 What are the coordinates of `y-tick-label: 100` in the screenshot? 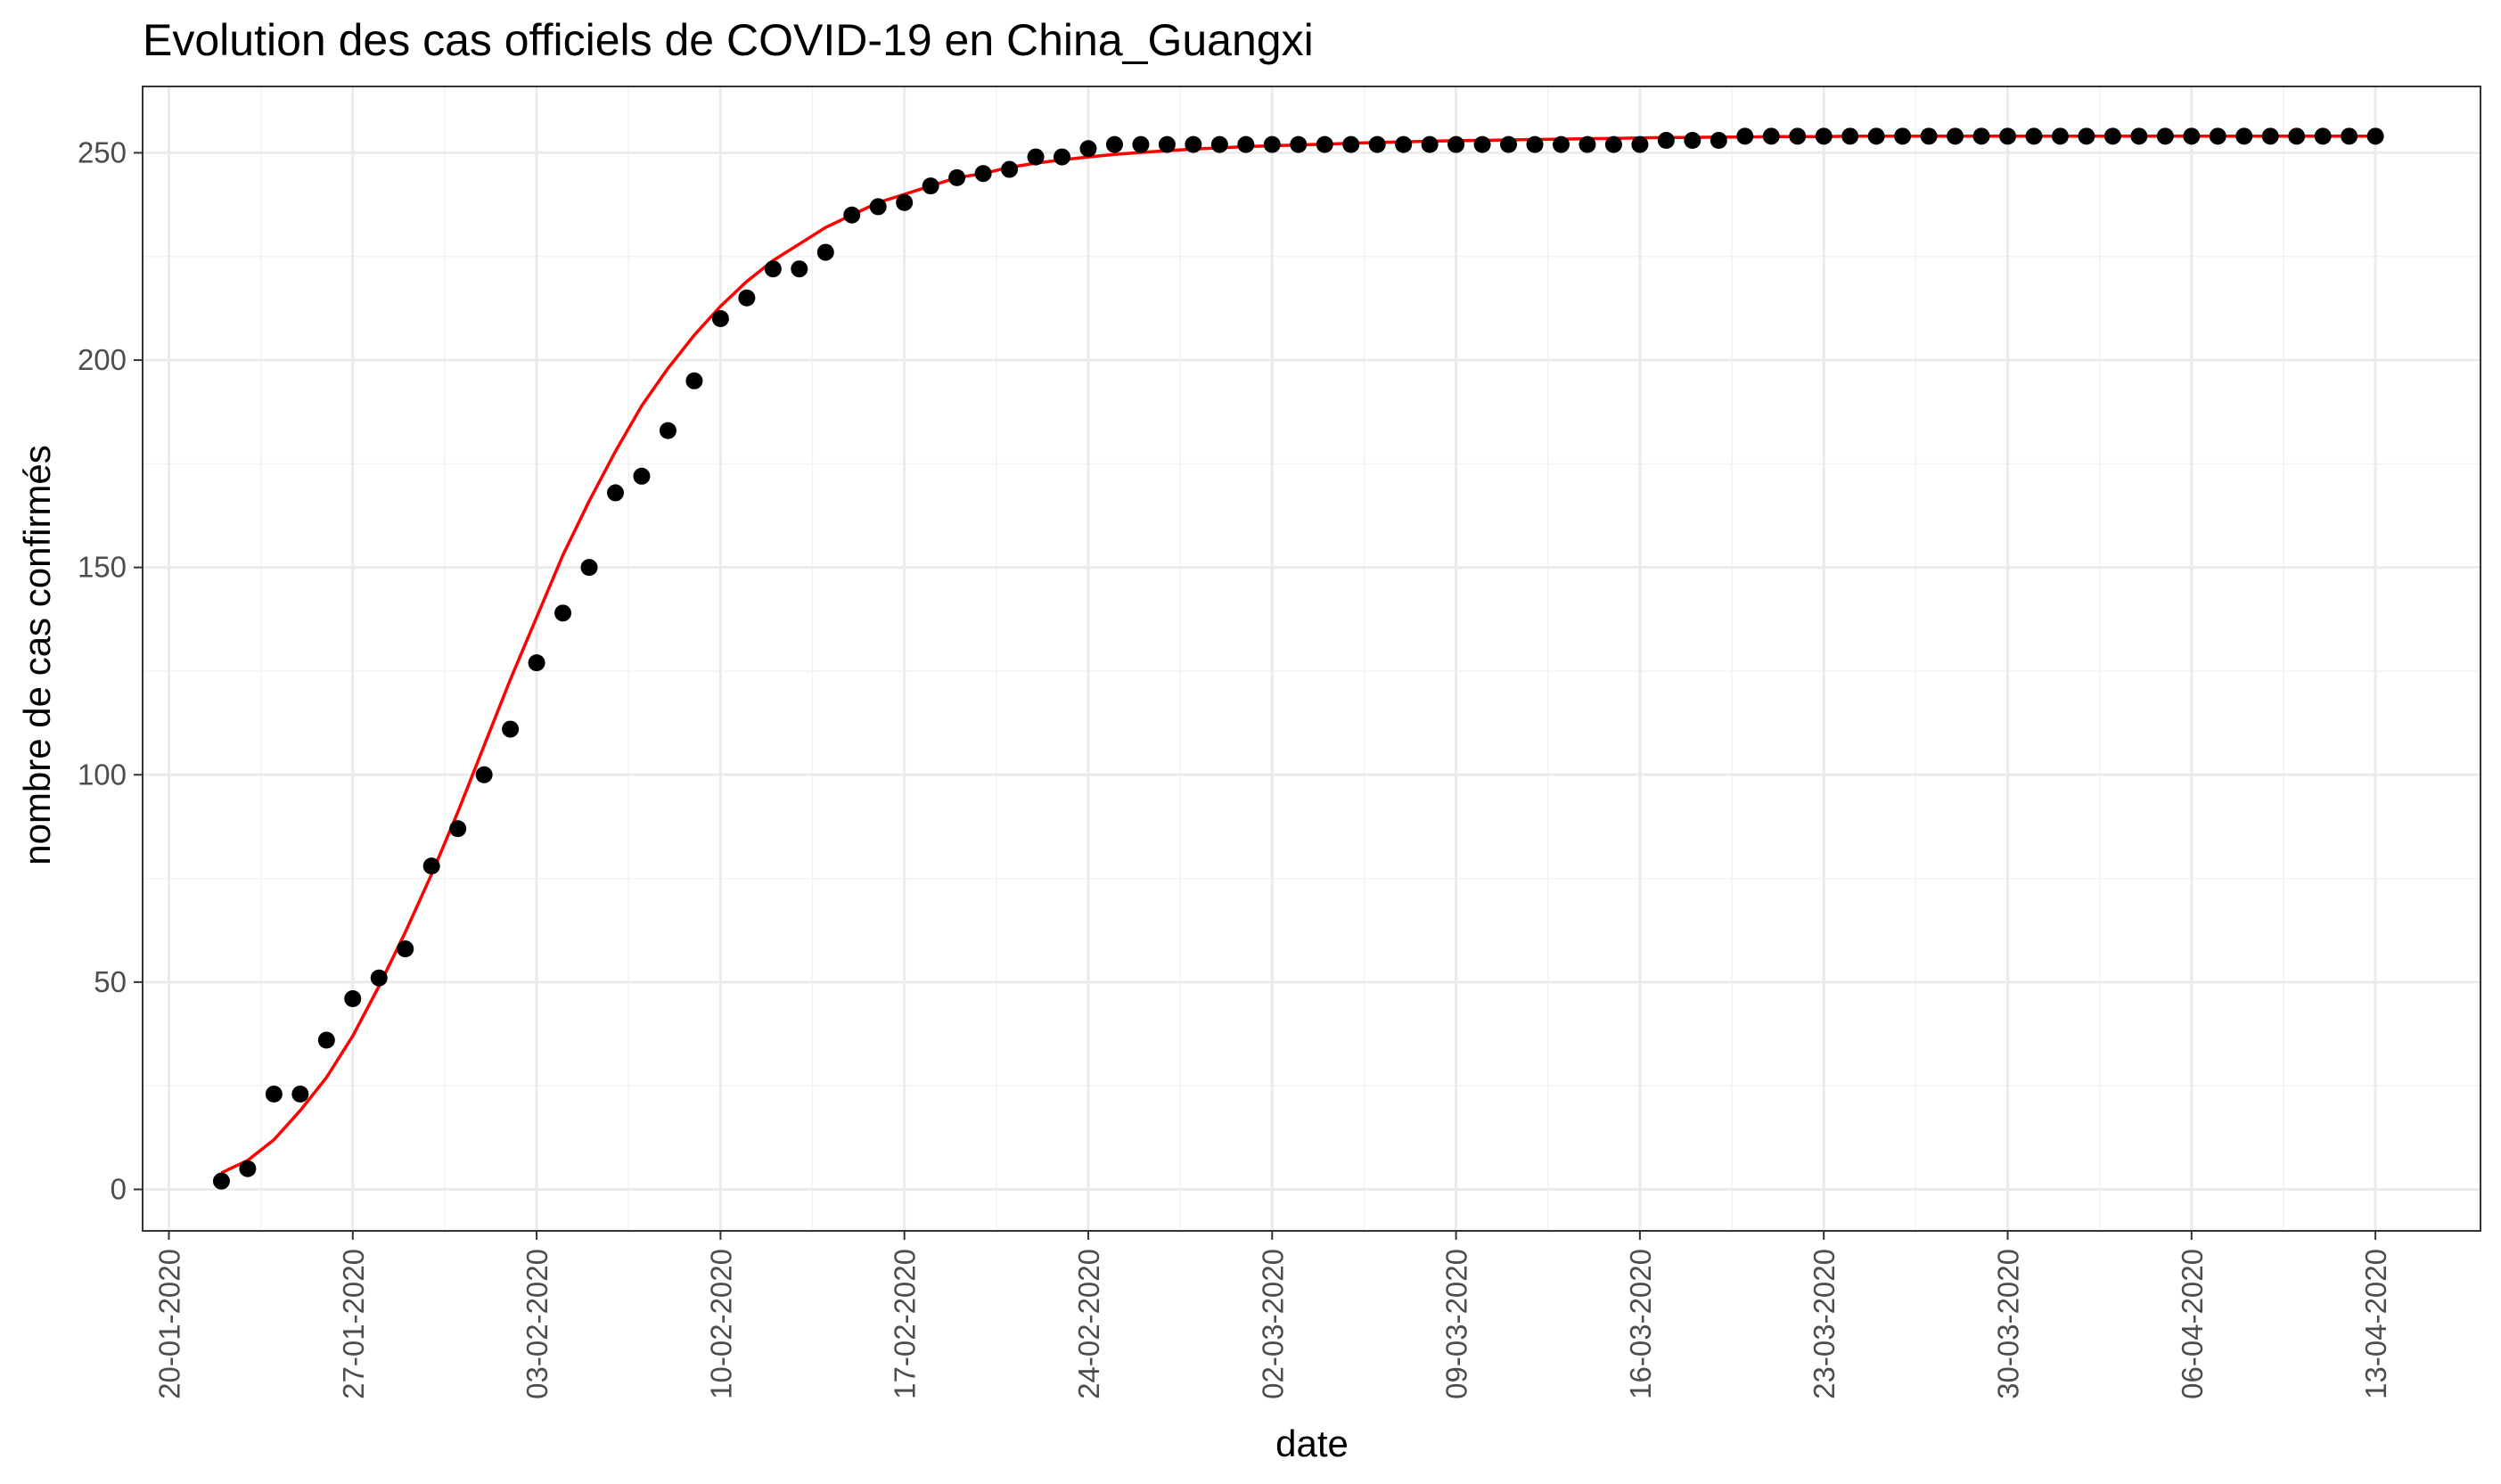 It's located at (103, 774).